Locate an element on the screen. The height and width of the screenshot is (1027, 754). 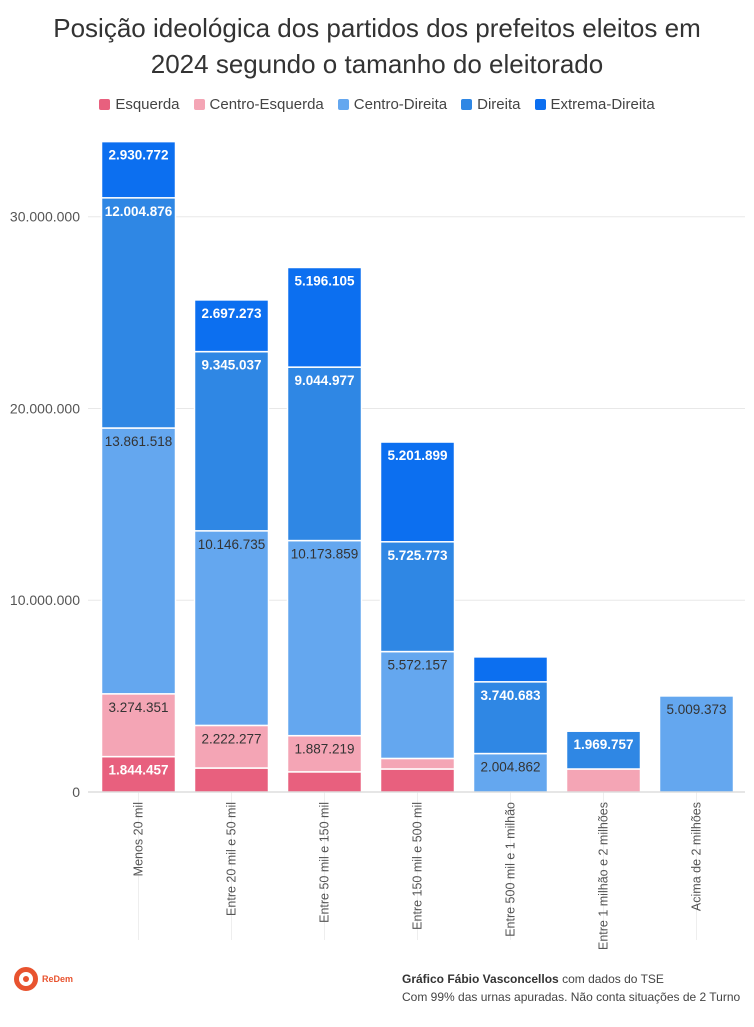
data-label: 9.044.977 is located at coordinates (324, 380).